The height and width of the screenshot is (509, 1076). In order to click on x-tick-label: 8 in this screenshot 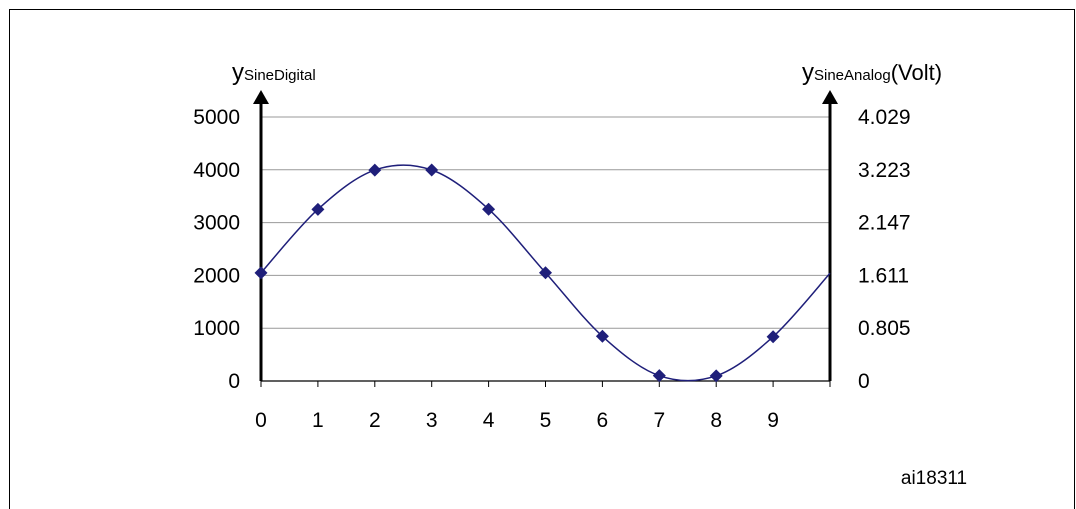, I will do `click(716, 420)`.